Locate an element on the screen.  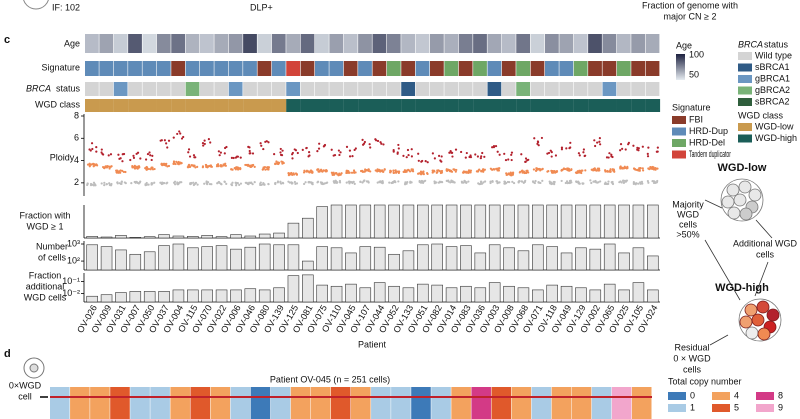
dlp-label: DLP+ is located at coordinates (261, 7).